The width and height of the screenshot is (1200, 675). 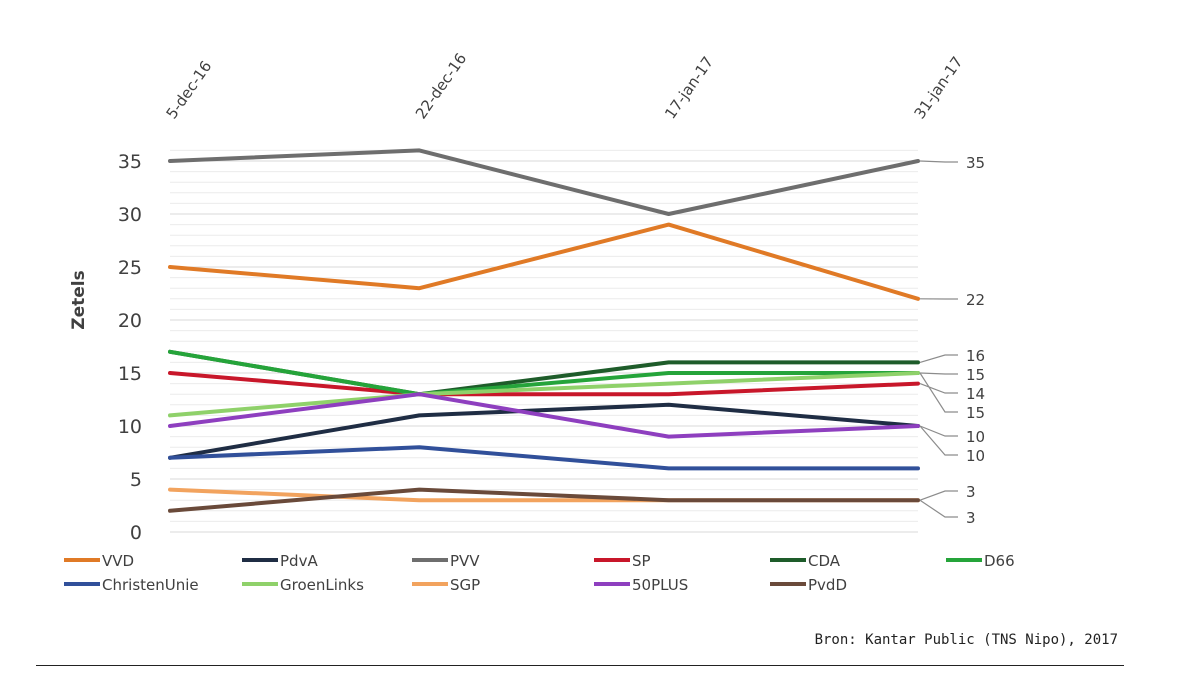 I want to click on series-line-d66, so click(x=544, y=373).